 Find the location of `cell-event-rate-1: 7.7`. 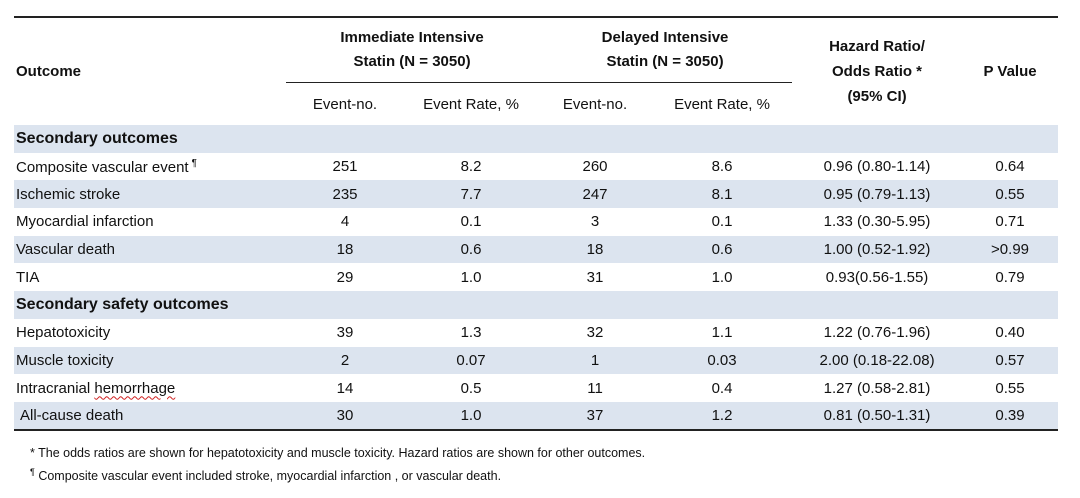

cell-event-rate-1: 7.7 is located at coordinates (471, 194).